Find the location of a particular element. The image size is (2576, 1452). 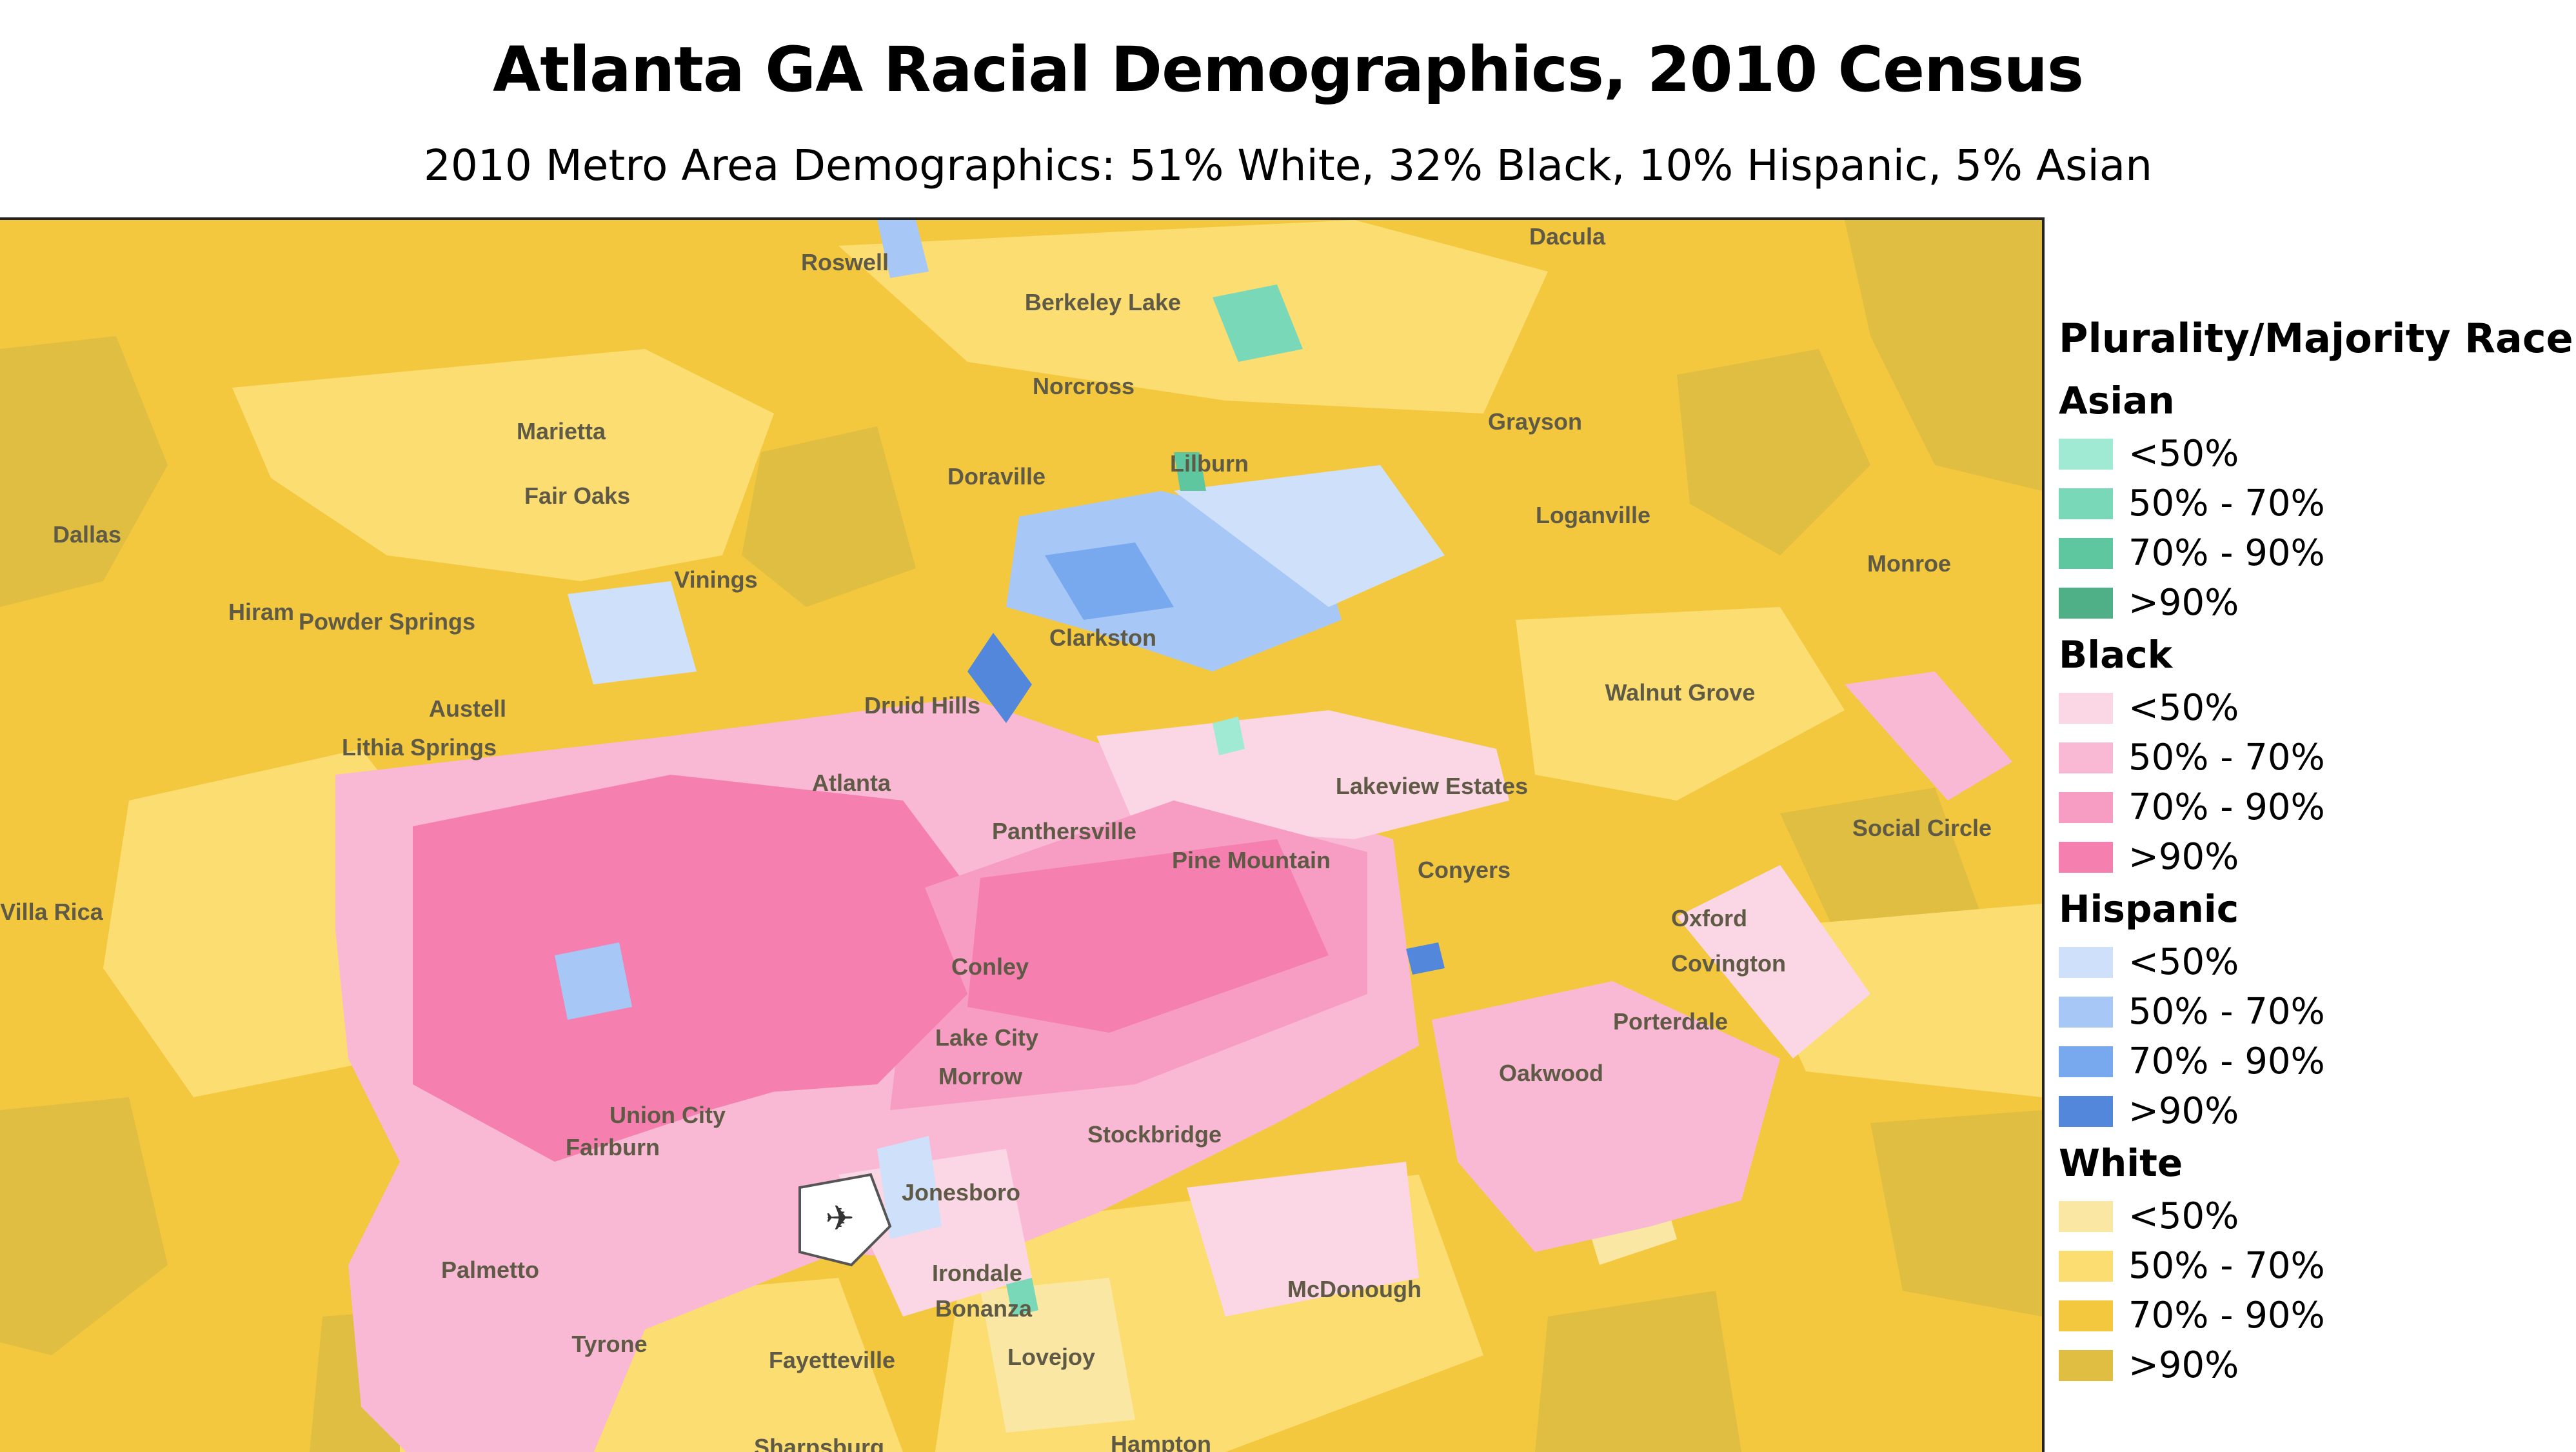

place-label: Lilburn is located at coordinates (1209, 463).